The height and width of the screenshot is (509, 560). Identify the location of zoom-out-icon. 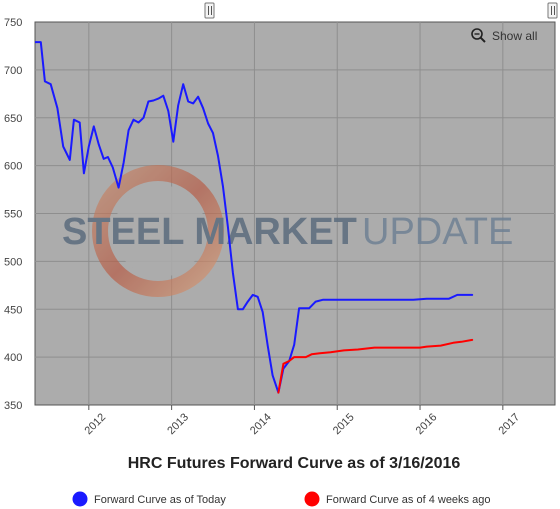
(477, 34).